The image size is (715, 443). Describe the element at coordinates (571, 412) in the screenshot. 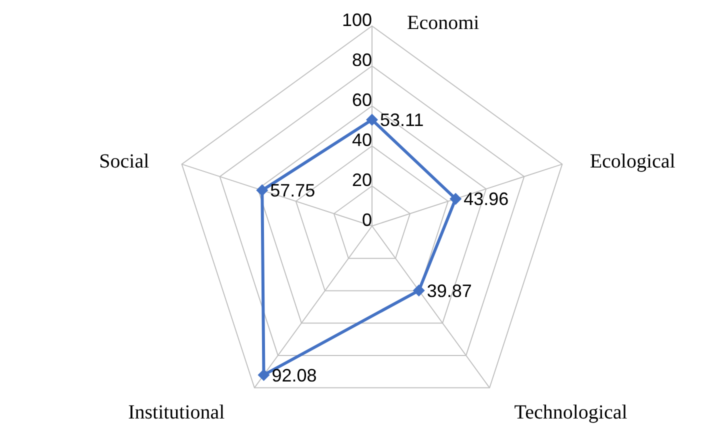

I see `spoke-label: Technological` at that location.